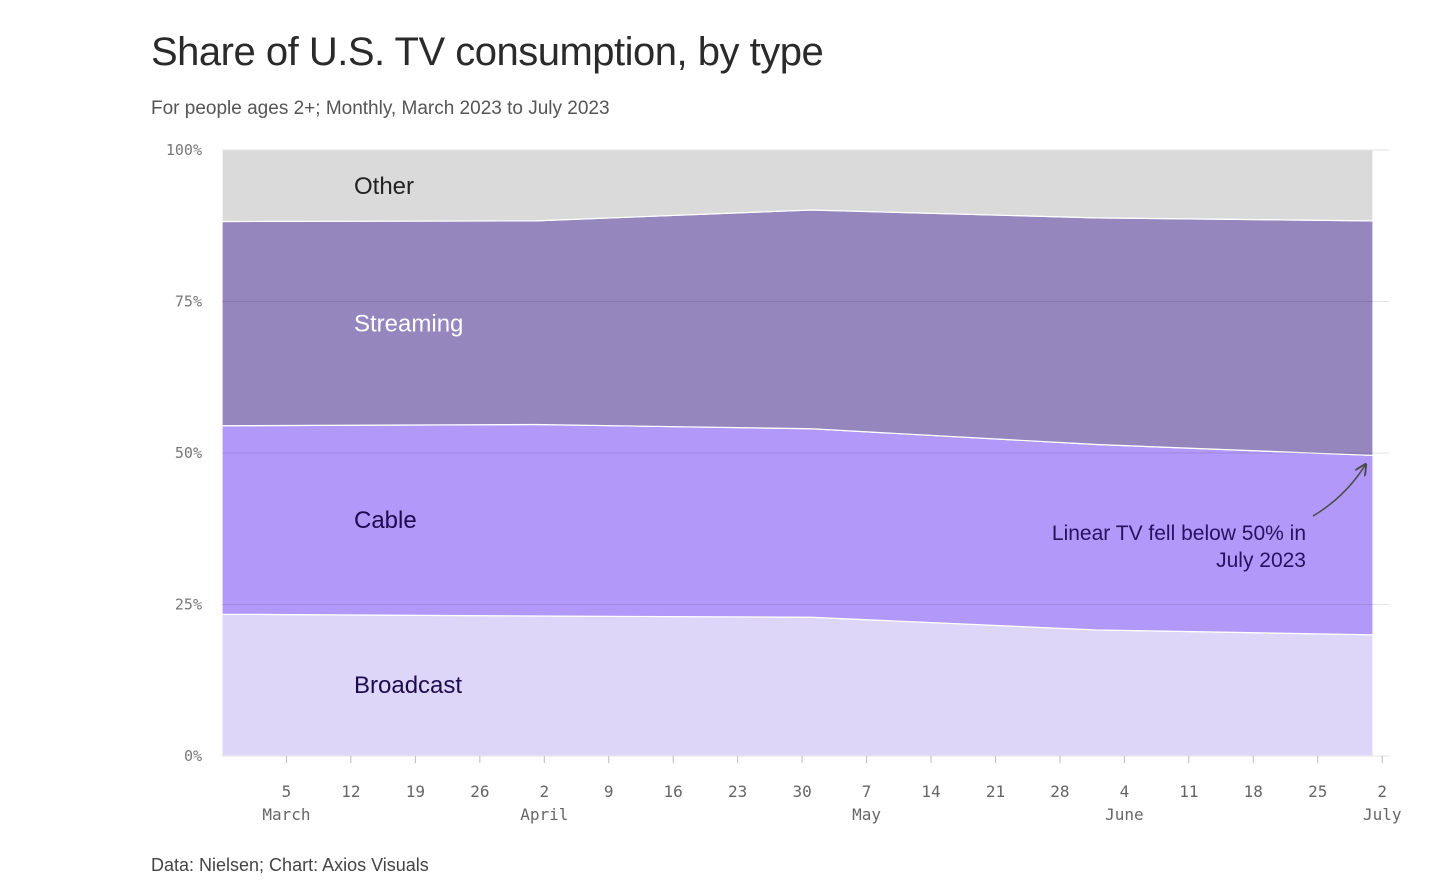  Describe the element at coordinates (385, 520) in the screenshot. I see `series-label-cable: Cable` at that location.